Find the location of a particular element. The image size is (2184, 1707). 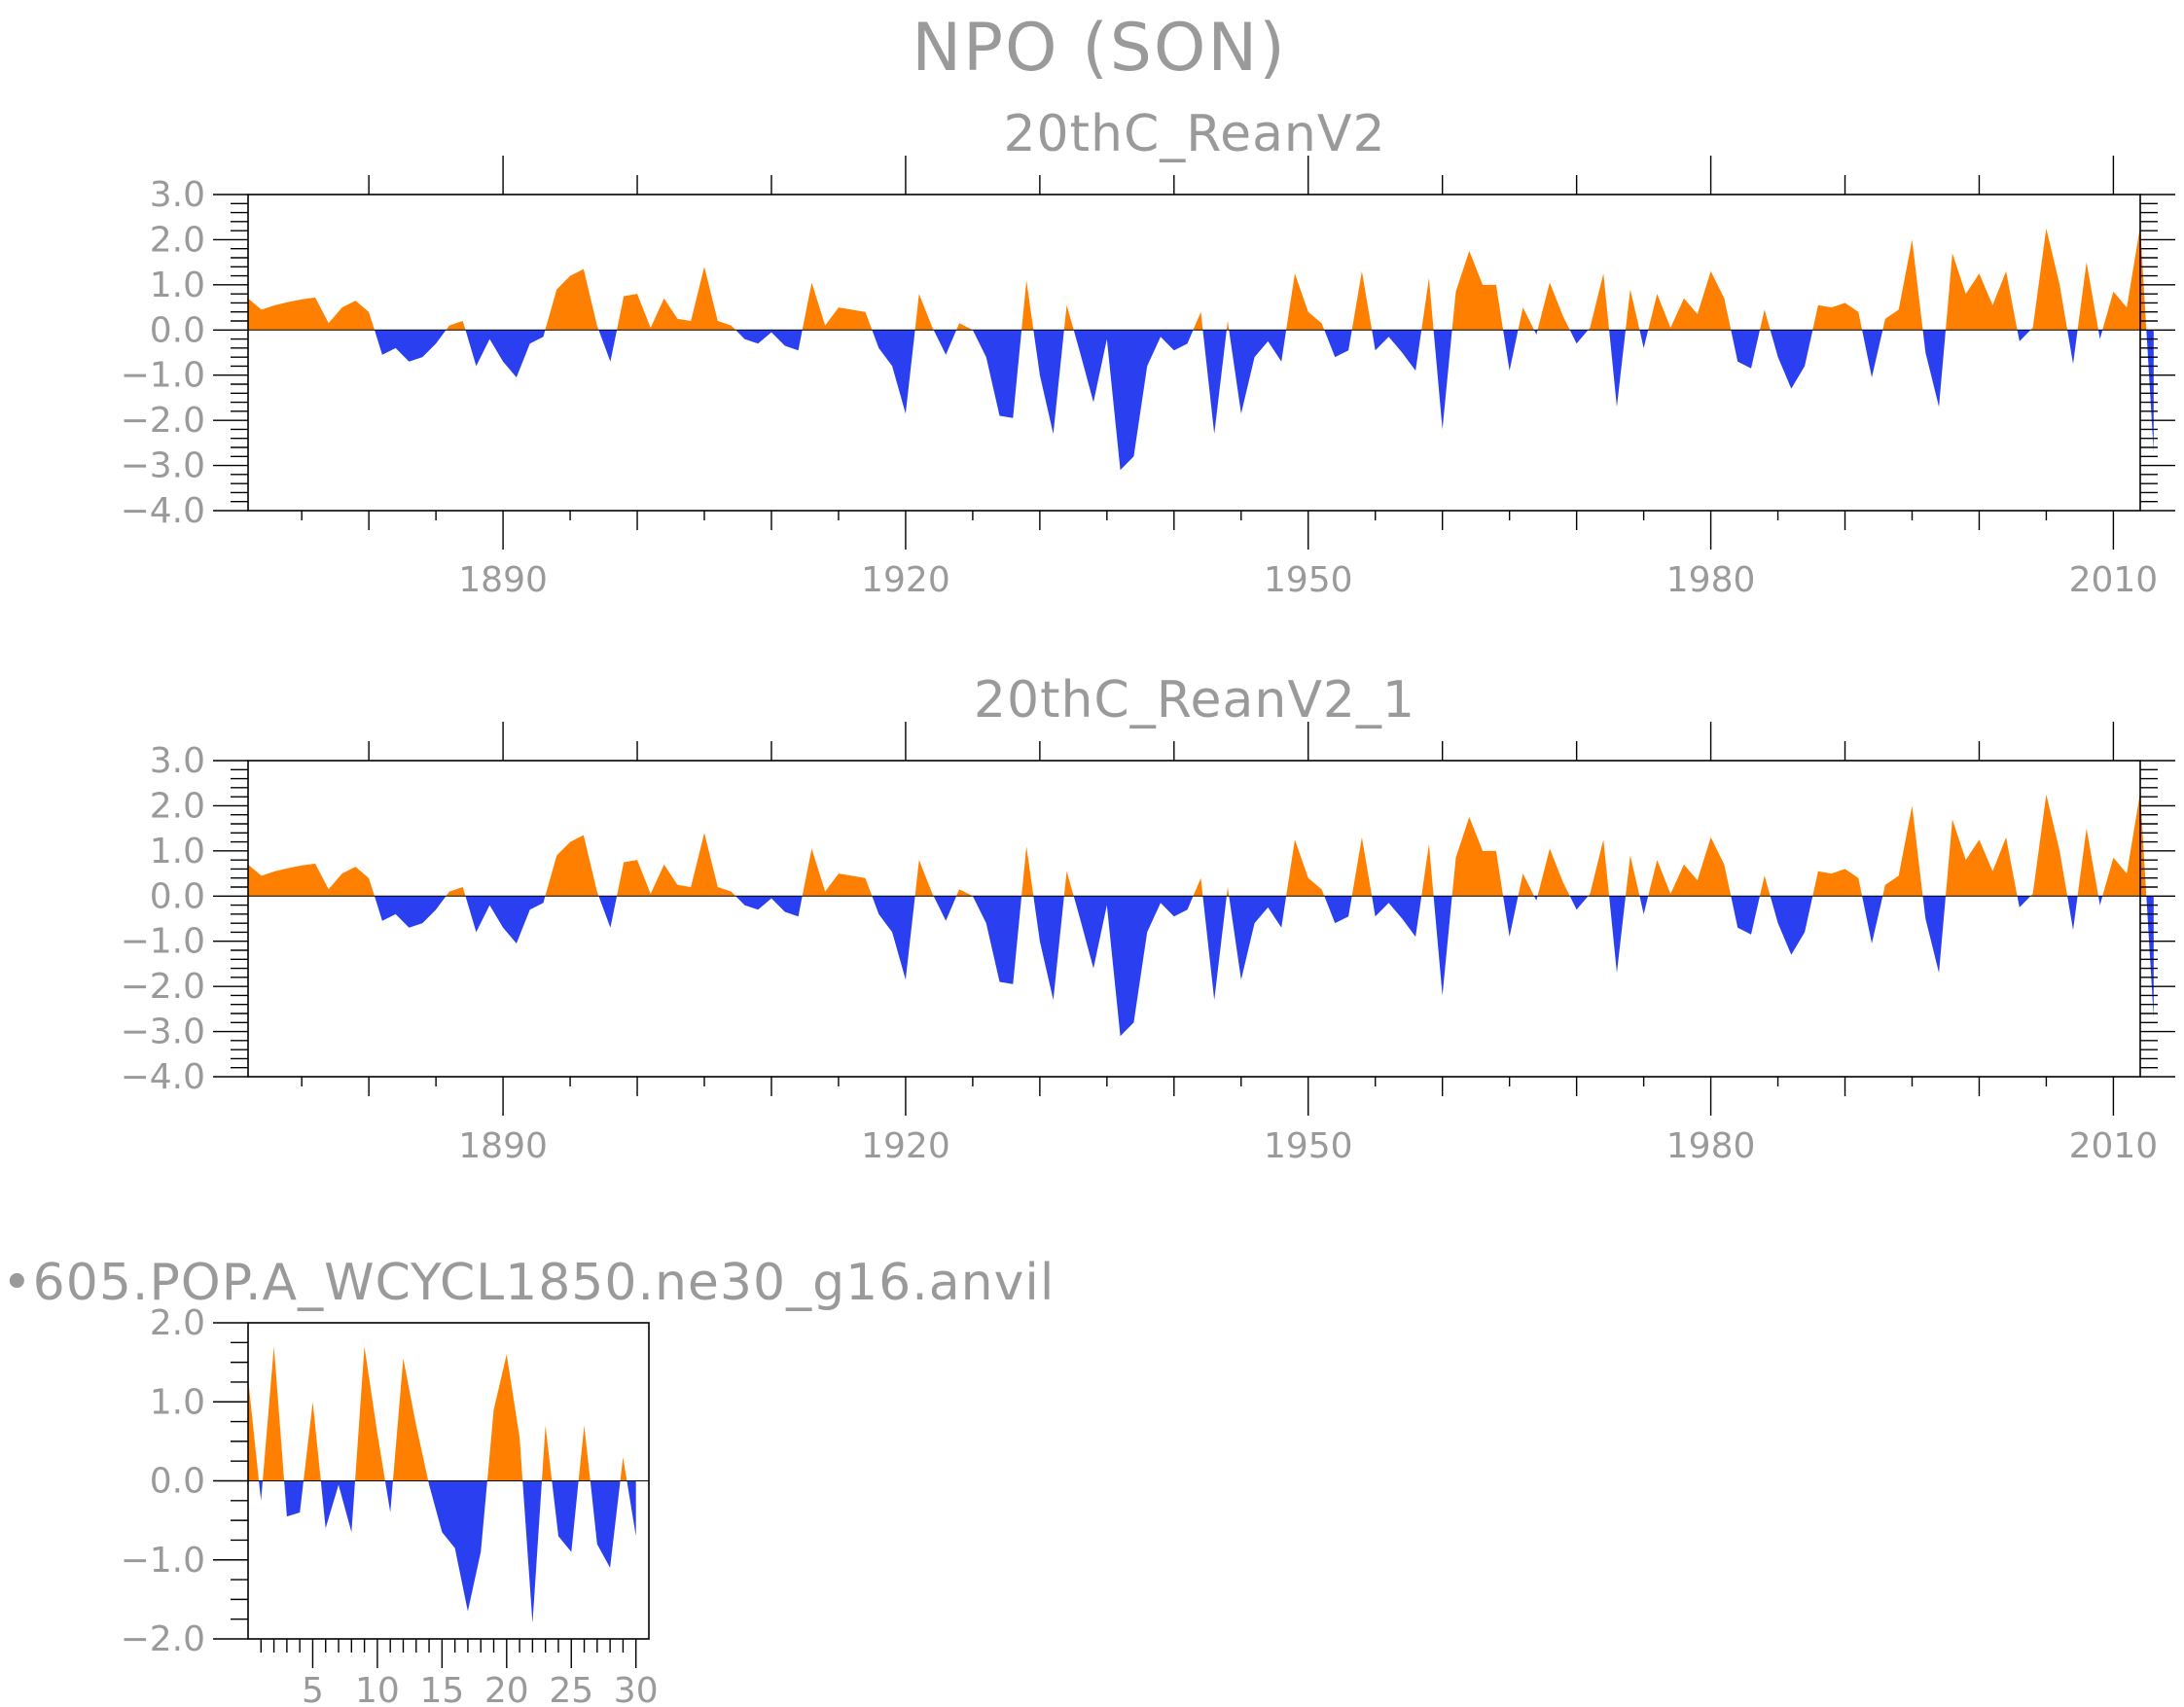

panel-title: •605.POP.A_WCYCL1850.ne30_g16.anvil is located at coordinates (528, 1283).